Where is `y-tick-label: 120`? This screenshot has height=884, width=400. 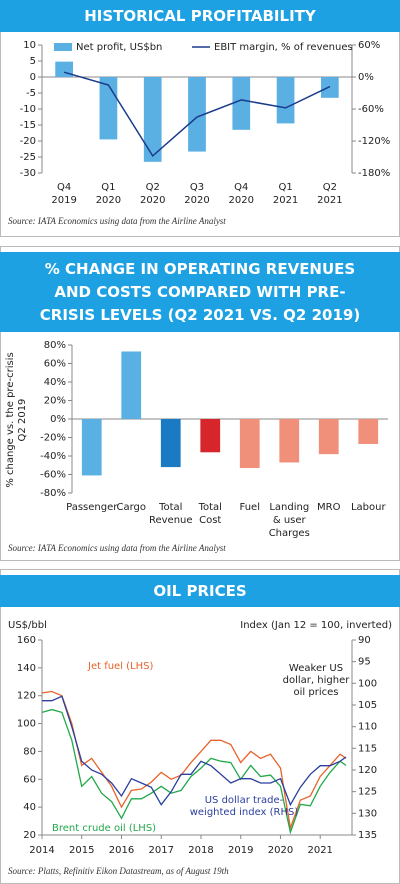 y-tick-label: 120 is located at coordinates (26, 696).